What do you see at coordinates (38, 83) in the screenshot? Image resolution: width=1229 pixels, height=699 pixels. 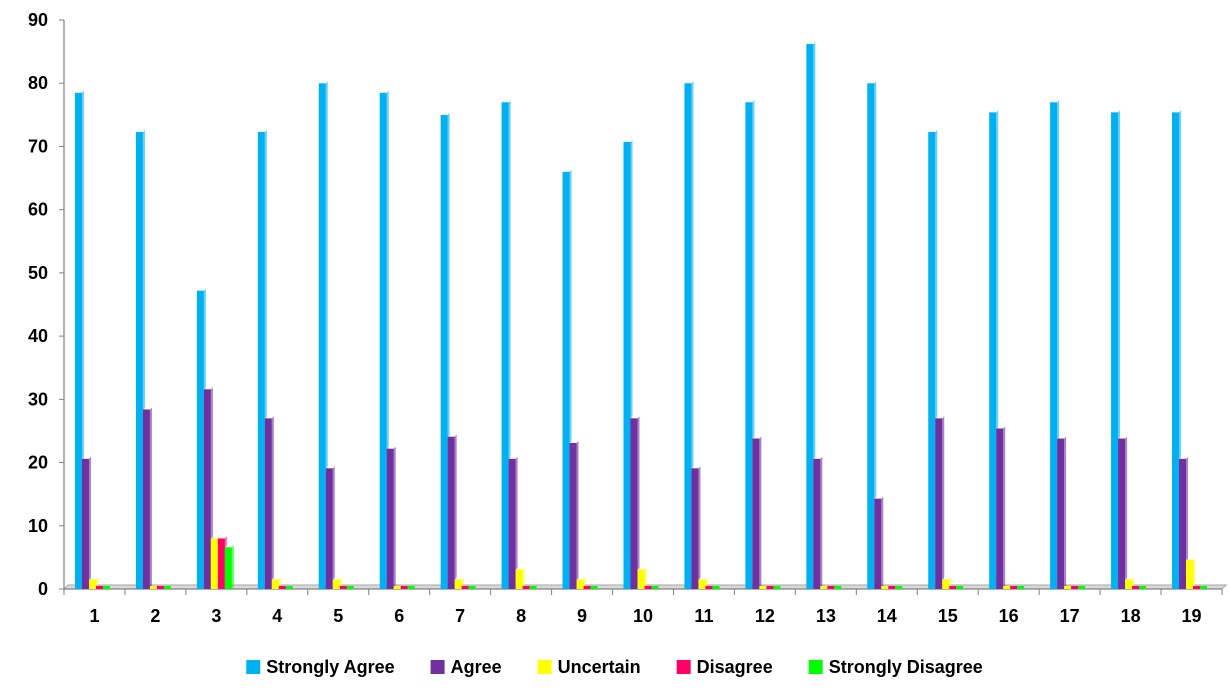 I see `y-tick-label: 80` at bounding box center [38, 83].